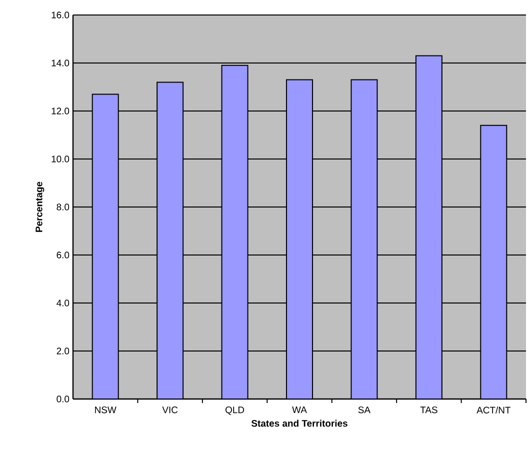 The height and width of the screenshot is (462, 528). What do you see at coordinates (493, 410) in the screenshot?
I see `x-tick-label: ACT/NT` at bounding box center [493, 410].